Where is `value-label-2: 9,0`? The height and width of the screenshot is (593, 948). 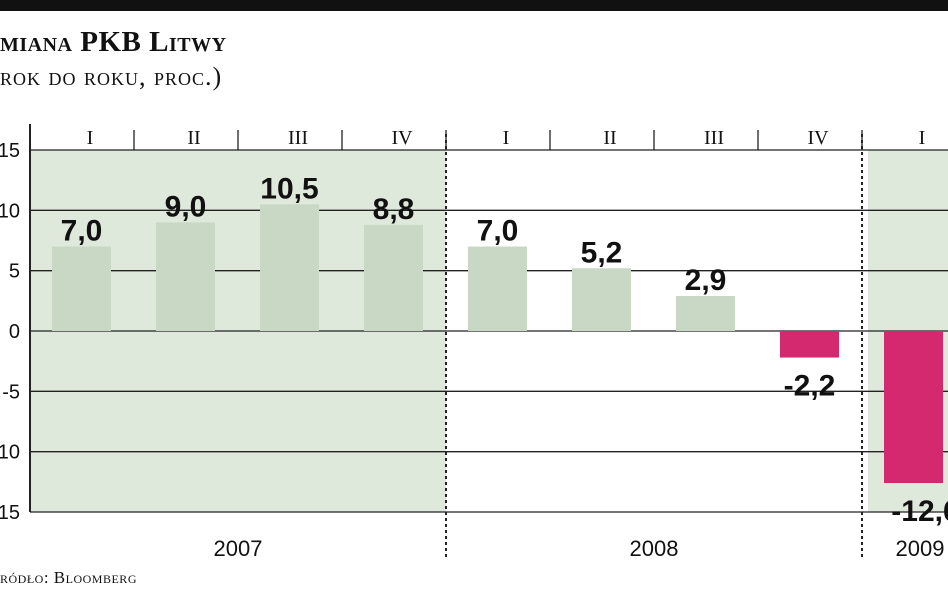
value-label-2: 9,0 is located at coordinates (186, 206).